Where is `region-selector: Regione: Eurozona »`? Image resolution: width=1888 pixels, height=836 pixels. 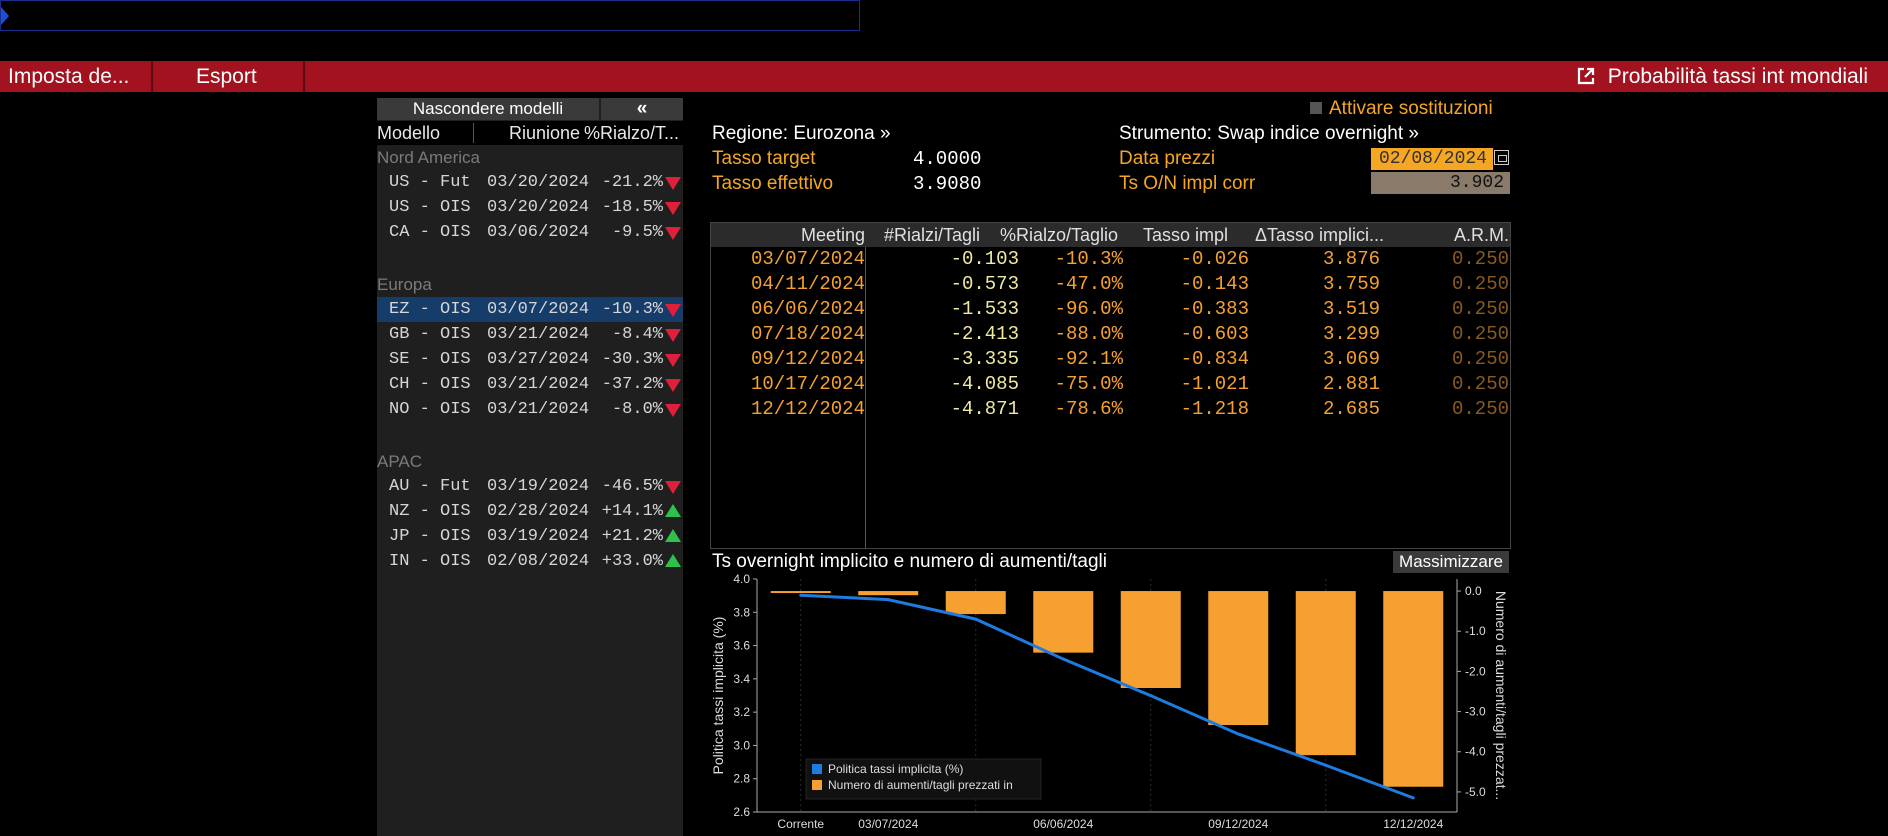 region-selector: Regione: Eurozona » is located at coordinates (801, 133).